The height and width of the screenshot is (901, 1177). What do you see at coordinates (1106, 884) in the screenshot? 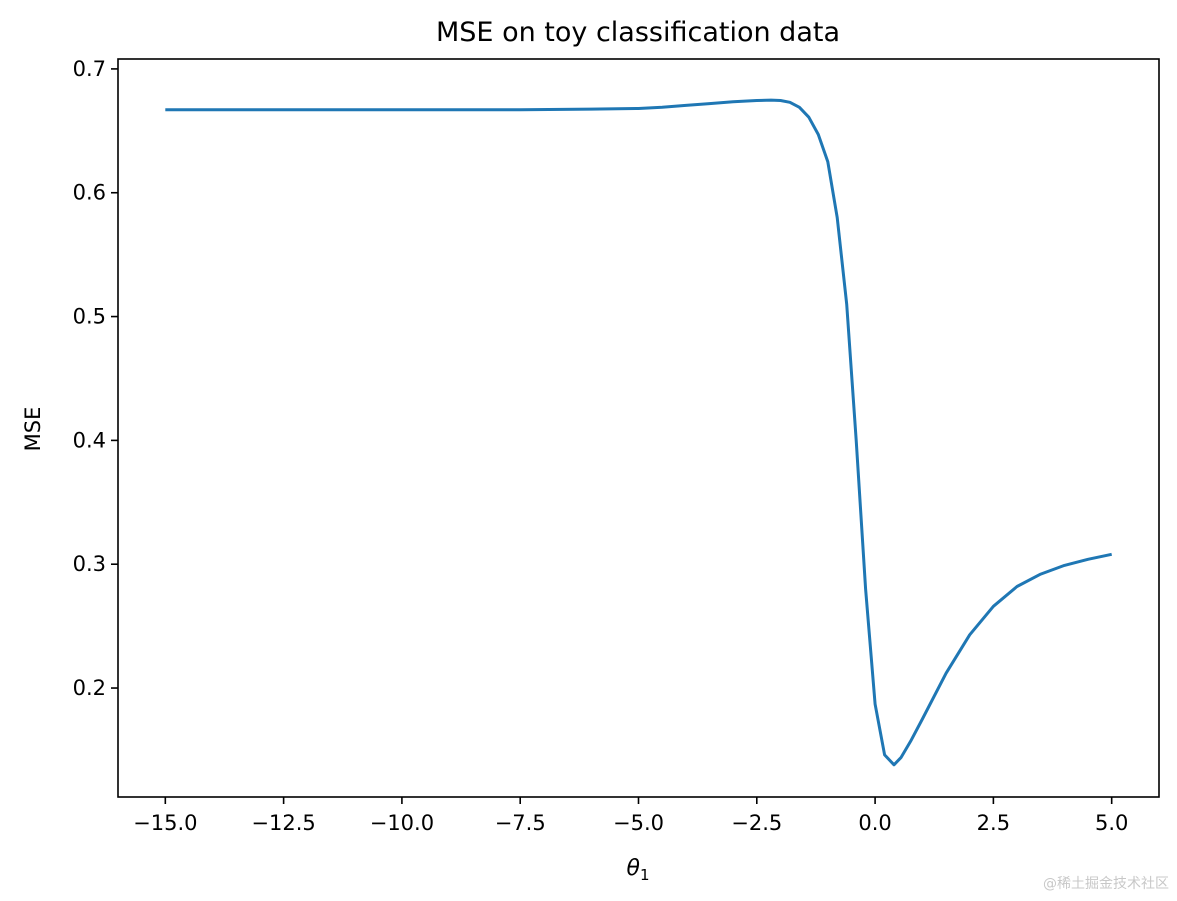
I see `watermark: @稀土掘金技术社区` at bounding box center [1106, 884].